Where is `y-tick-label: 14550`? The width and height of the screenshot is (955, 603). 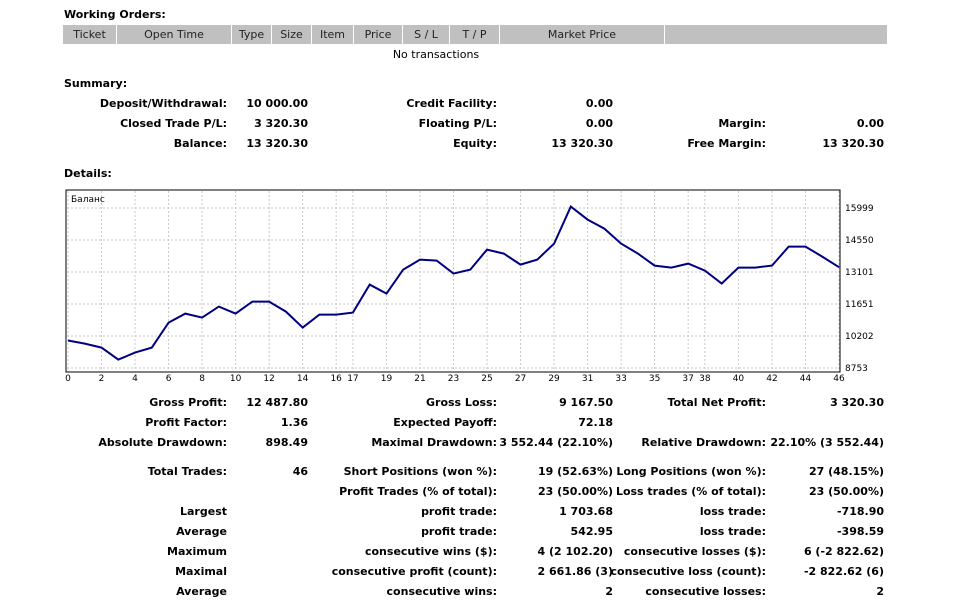
y-tick-label: 14550 is located at coordinates (859, 241).